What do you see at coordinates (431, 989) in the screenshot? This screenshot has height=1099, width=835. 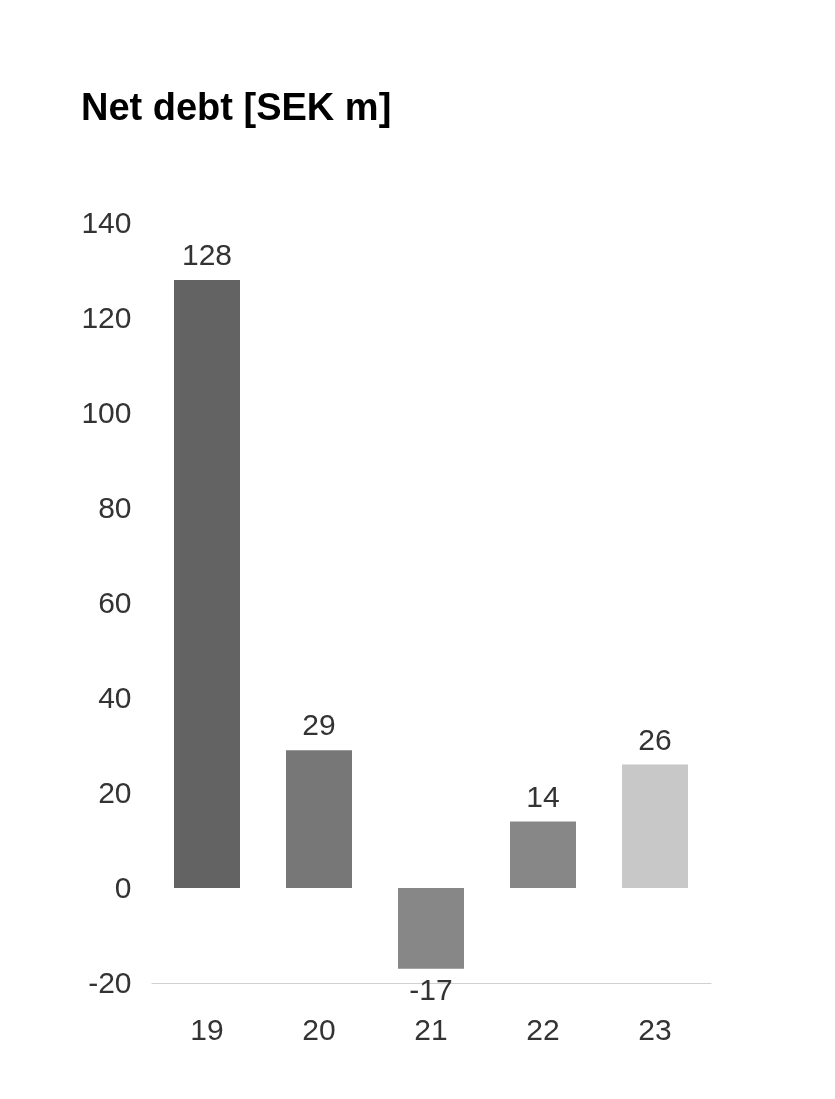 I see `data-label: -17` at bounding box center [431, 989].